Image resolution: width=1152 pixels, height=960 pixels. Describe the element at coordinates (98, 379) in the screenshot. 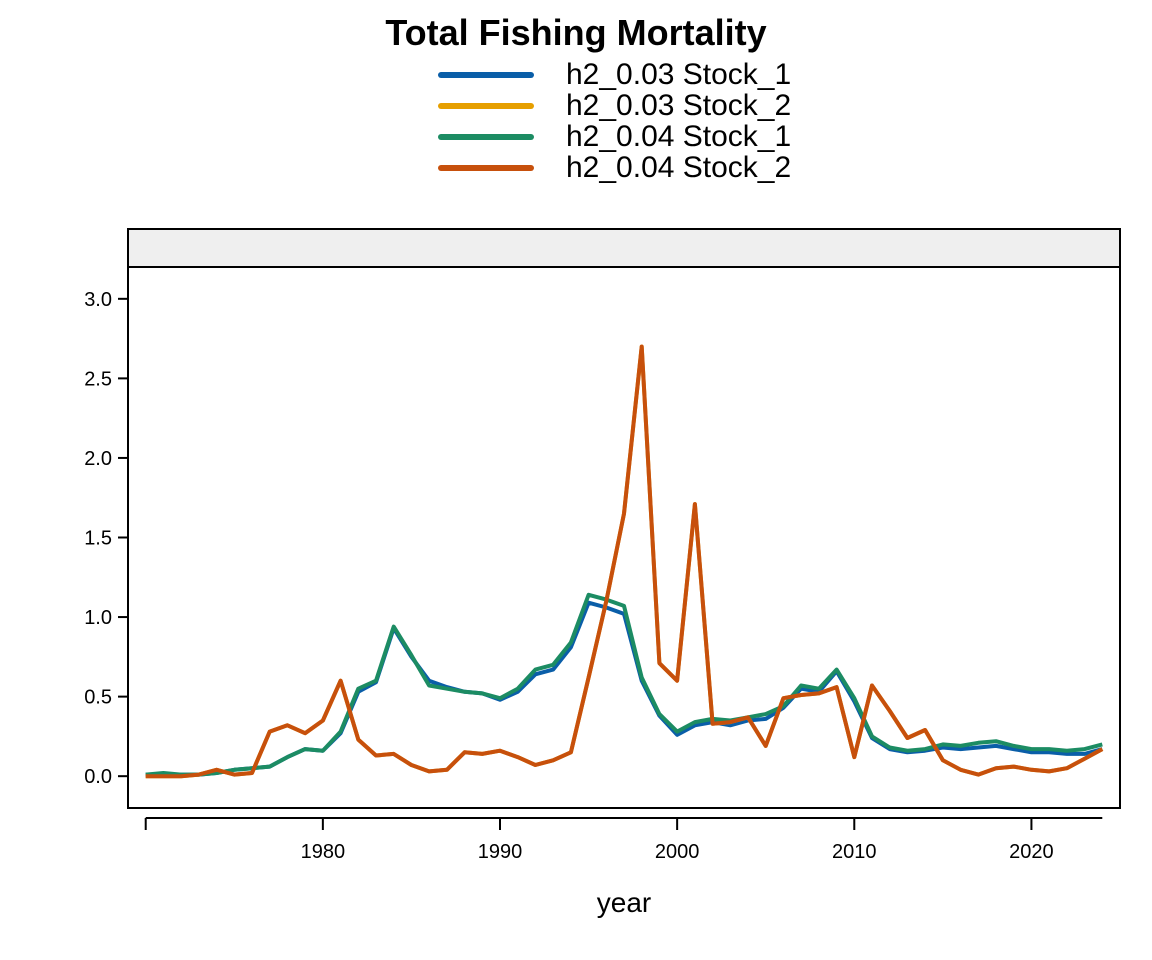

I see `y-tick-label: 2.5` at that location.